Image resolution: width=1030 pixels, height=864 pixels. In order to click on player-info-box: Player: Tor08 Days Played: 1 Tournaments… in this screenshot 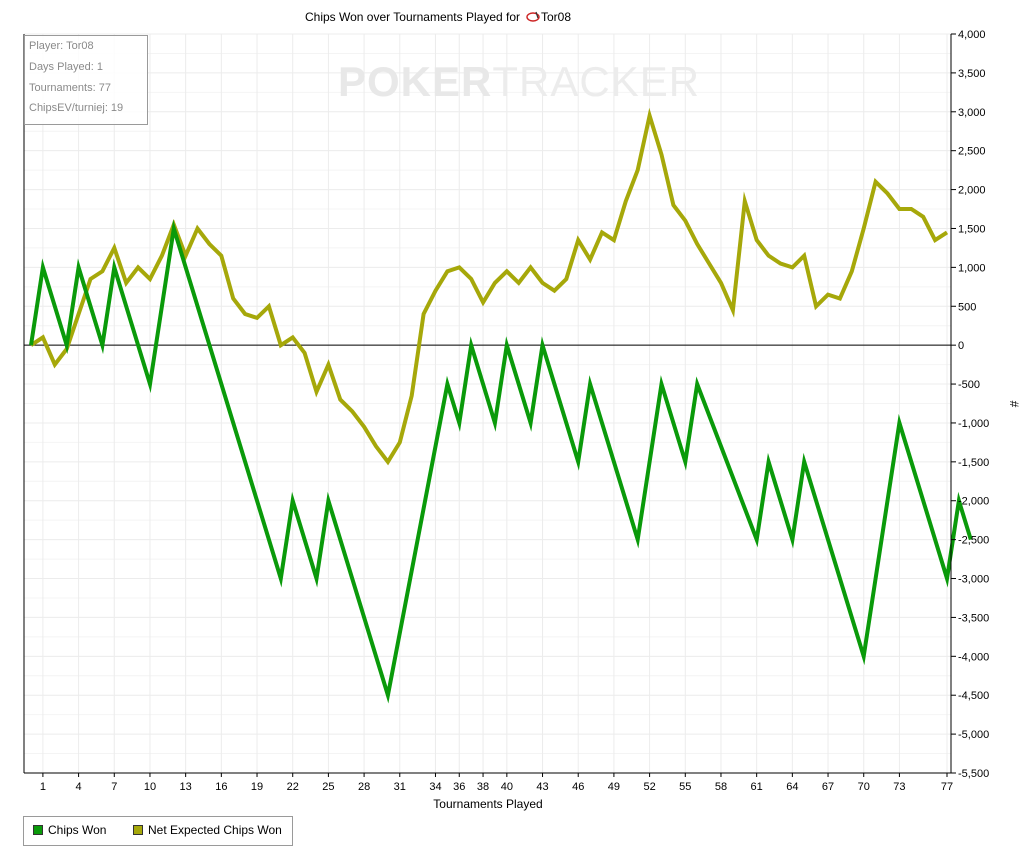, I will do `click(86, 80)`.